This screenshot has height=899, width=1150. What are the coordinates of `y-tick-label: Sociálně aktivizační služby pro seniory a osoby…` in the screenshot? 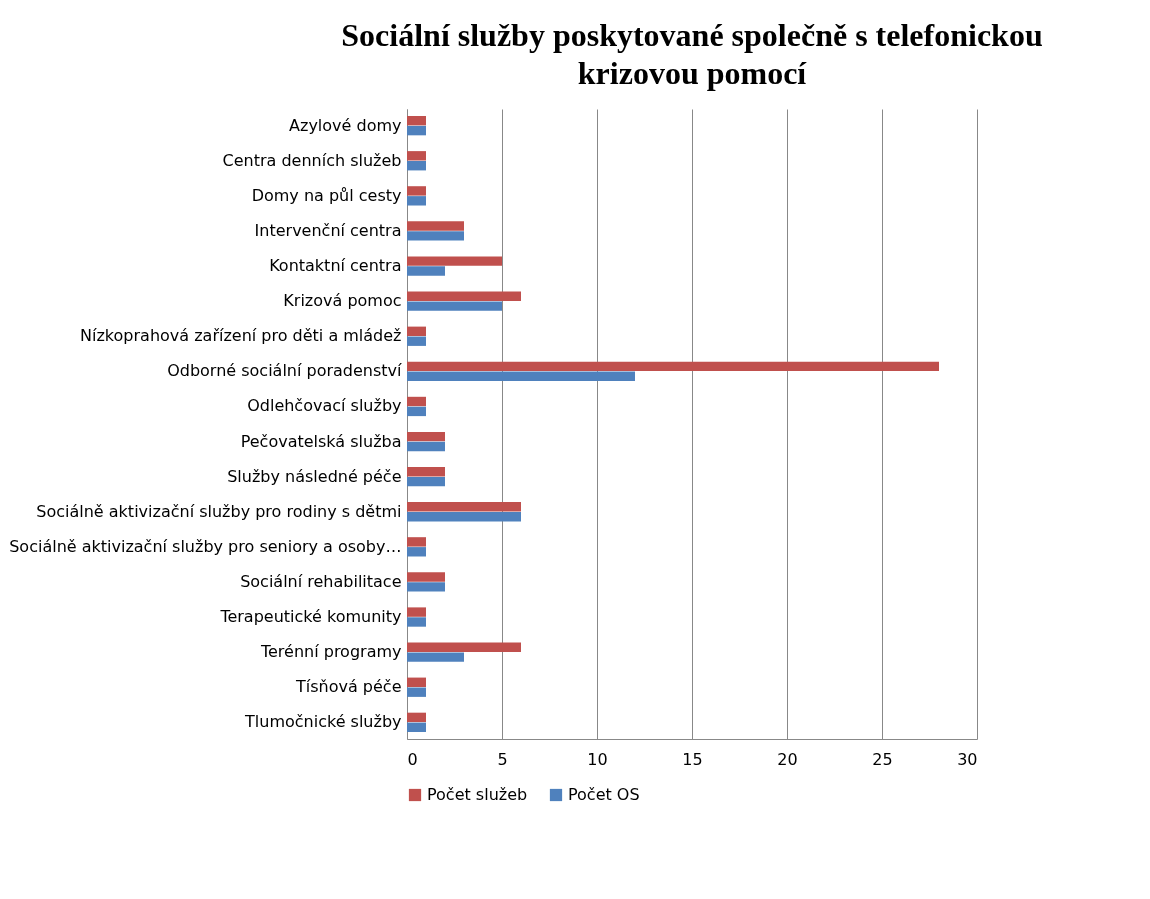 It's located at (205, 546).